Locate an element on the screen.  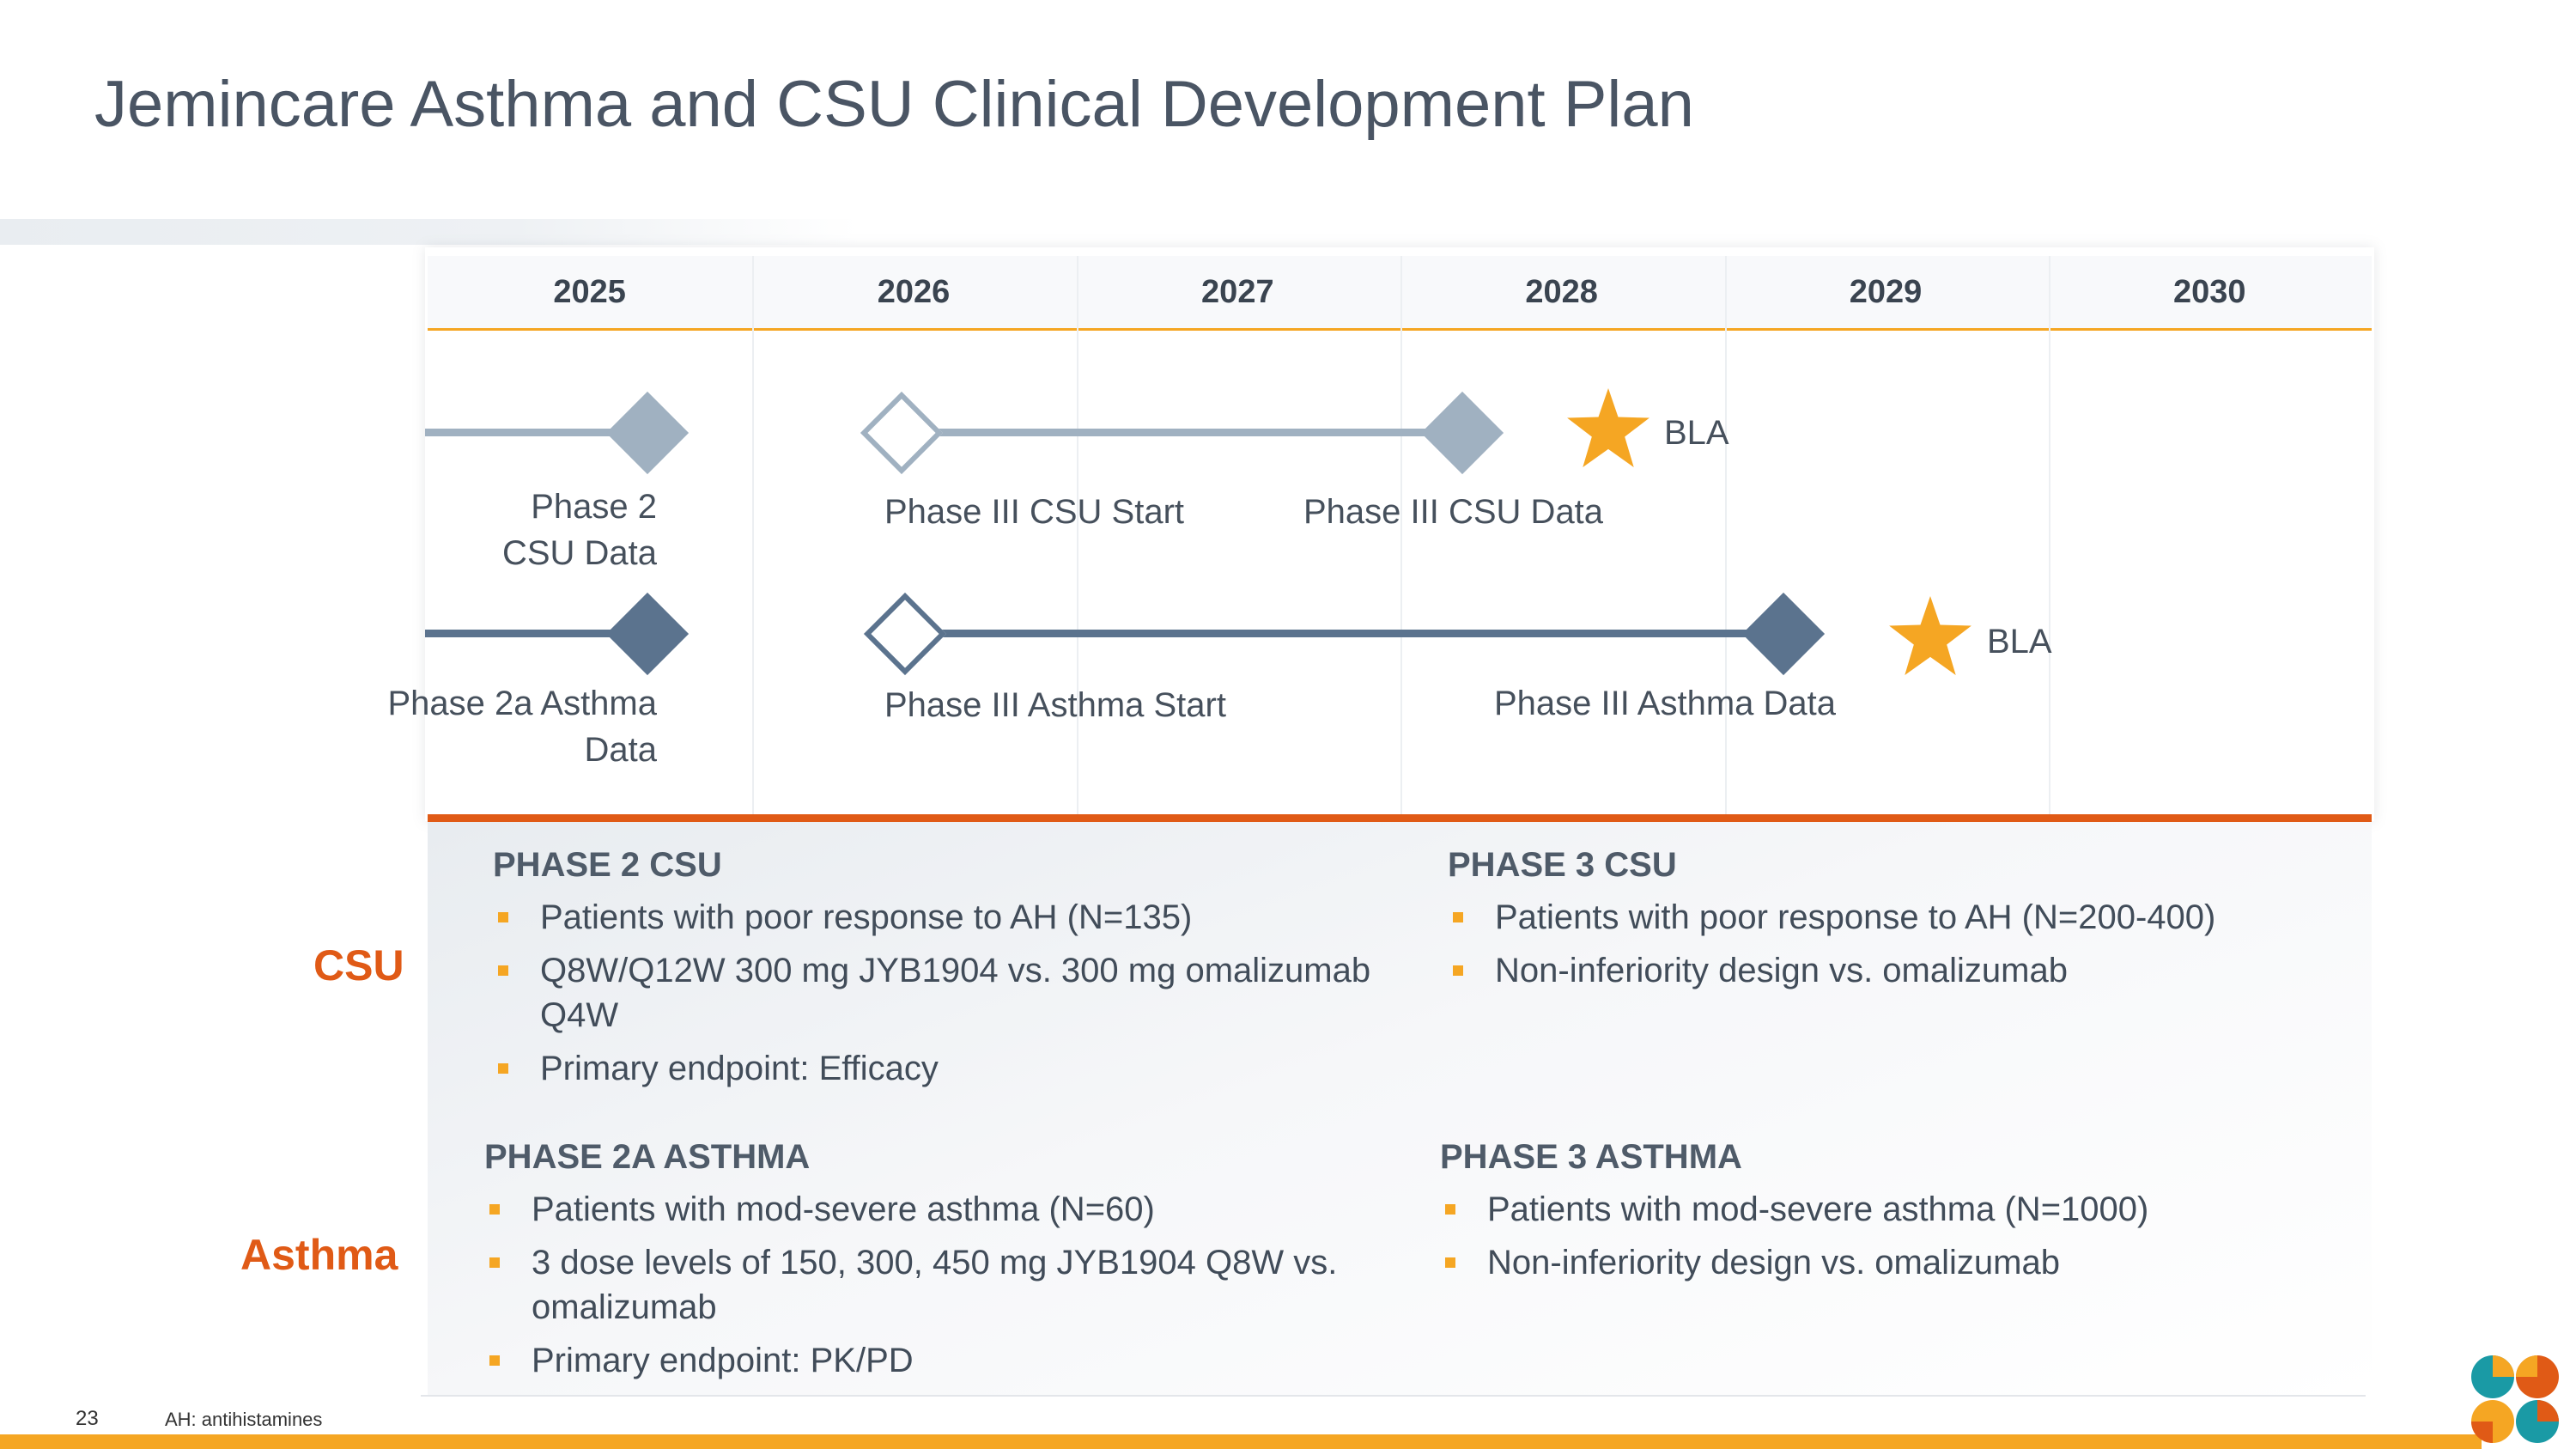
year-2029: 2029 is located at coordinates (1886, 291).